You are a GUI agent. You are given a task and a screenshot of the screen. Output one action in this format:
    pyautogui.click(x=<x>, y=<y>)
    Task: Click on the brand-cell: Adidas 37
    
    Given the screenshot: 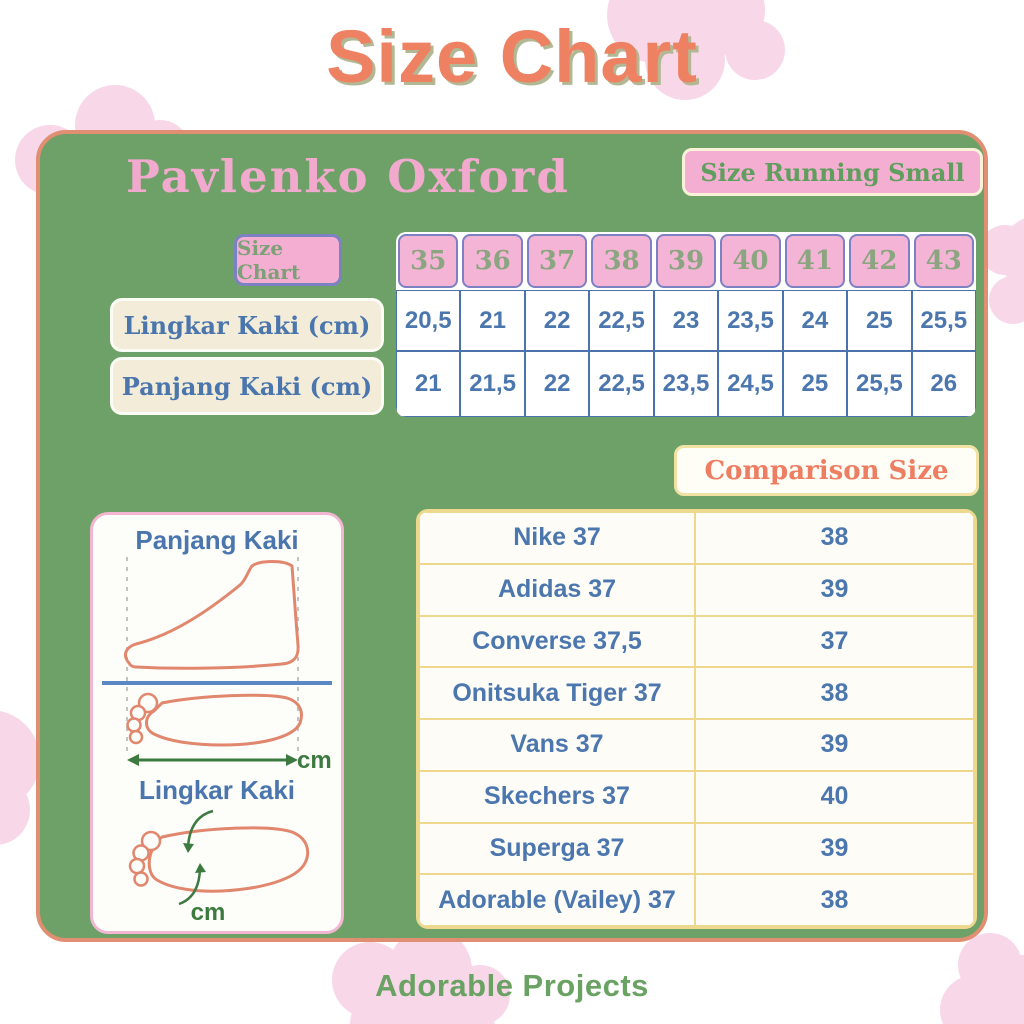 What is the action you would take?
    pyautogui.click(x=557, y=589)
    